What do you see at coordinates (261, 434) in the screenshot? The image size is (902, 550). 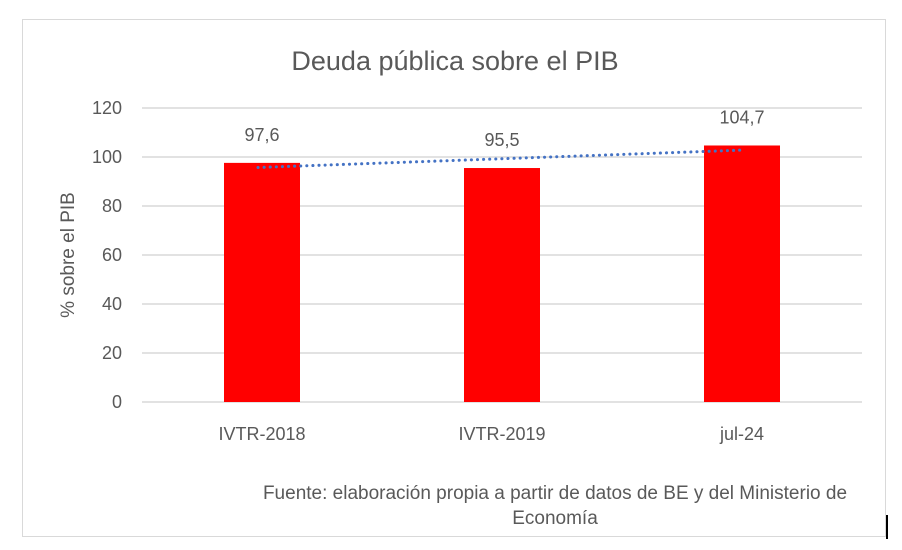 I see `x-tick-label: IVTR-2018` at bounding box center [261, 434].